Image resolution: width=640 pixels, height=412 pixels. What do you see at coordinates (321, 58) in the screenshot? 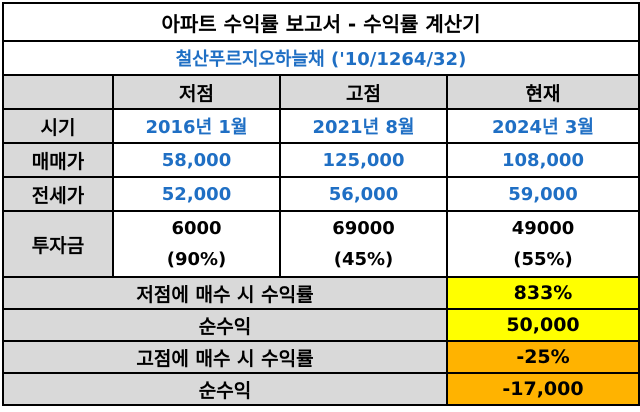
I see `apartment-name: 철산푸르지오하늘채 ('10/1264/32)` at bounding box center [321, 58].